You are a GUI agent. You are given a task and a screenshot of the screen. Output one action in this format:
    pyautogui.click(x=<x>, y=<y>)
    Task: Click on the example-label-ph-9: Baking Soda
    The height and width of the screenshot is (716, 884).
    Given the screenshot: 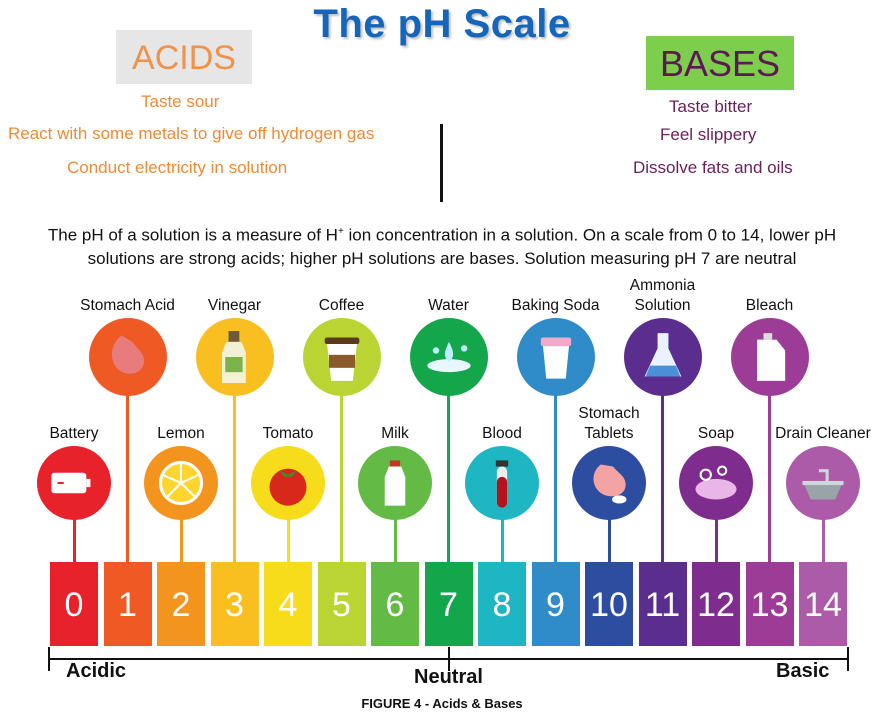 What is the action you would take?
    pyautogui.click(x=555, y=305)
    